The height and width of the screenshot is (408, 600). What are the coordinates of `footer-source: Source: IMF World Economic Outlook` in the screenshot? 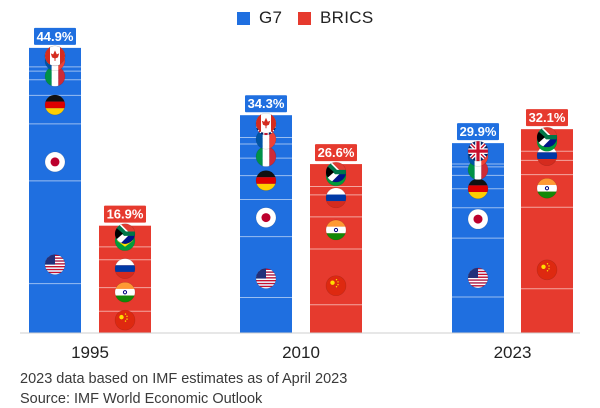 It's located at (141, 399).